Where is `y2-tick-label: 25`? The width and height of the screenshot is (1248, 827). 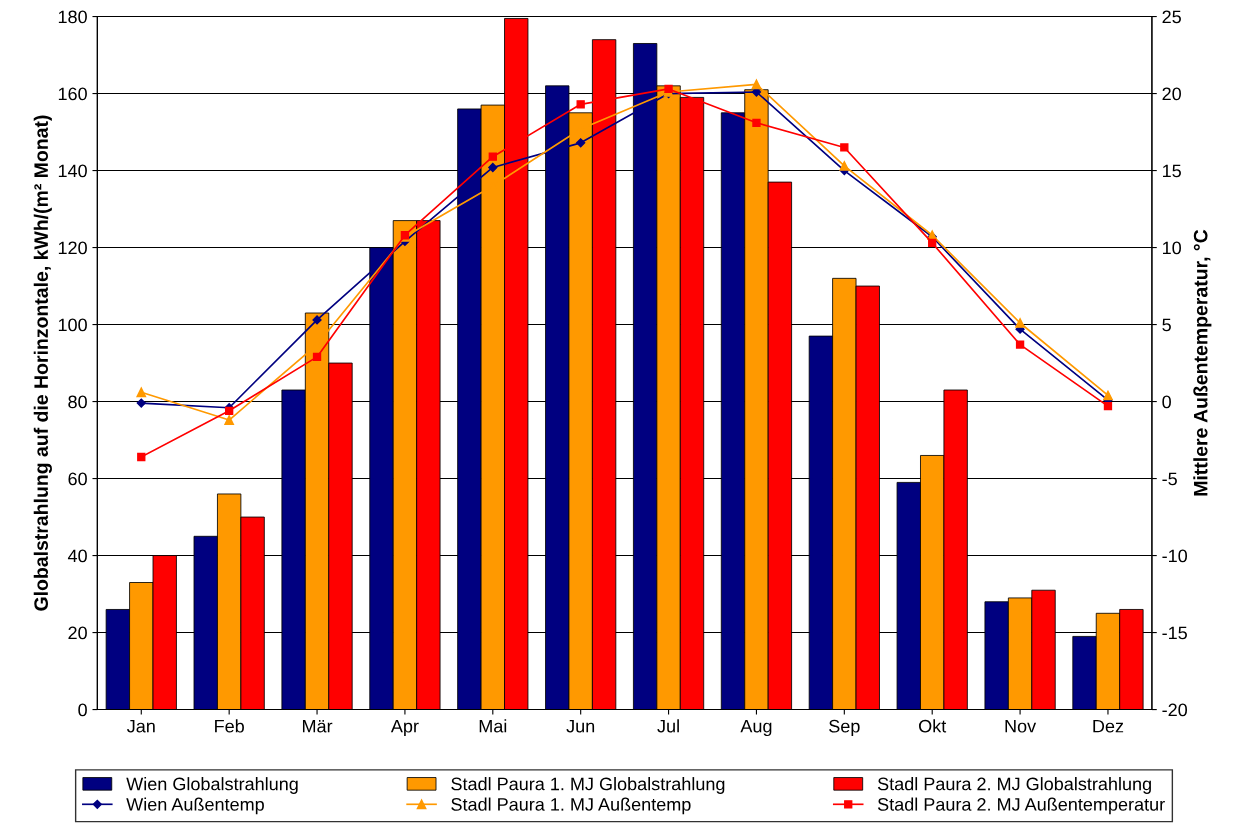
y2-tick-label: 25 is located at coordinates (1171, 17).